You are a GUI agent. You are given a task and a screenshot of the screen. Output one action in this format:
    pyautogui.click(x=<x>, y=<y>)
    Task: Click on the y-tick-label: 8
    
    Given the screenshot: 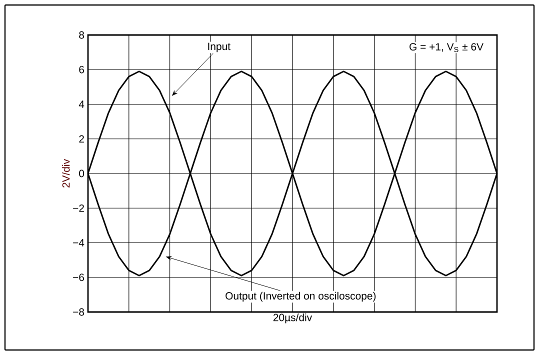 What is the action you would take?
    pyautogui.click(x=81, y=35)
    